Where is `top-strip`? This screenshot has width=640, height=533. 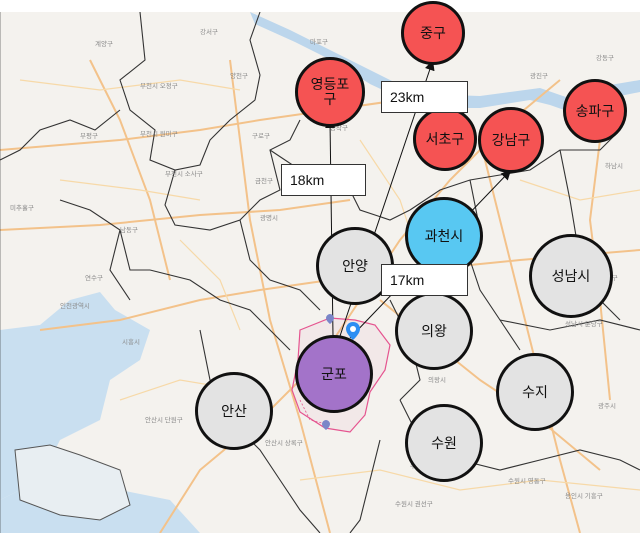
top-strip is located at coordinates (320, 6).